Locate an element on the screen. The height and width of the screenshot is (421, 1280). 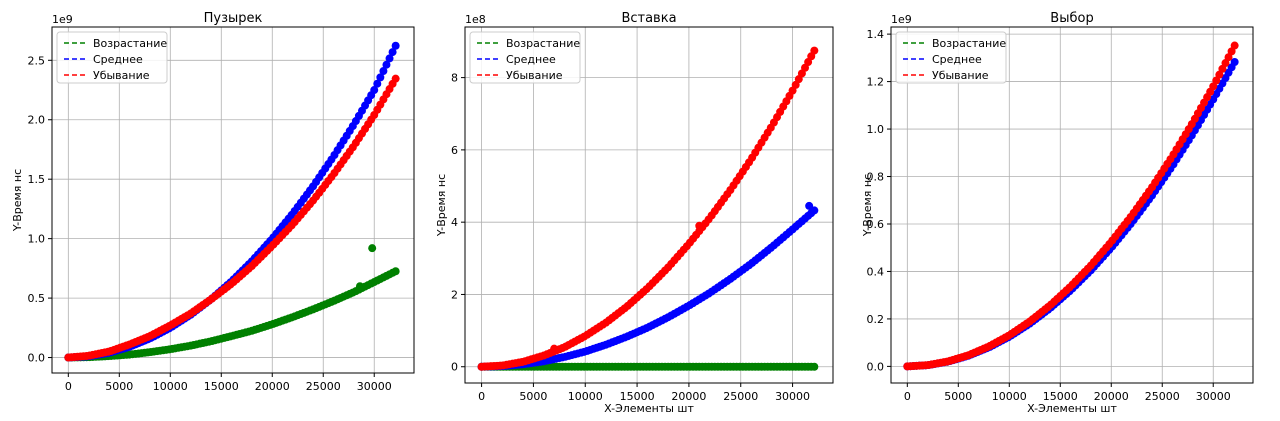
y-axis: 0.0 0.5 1.0 1.5 2.0 2.5 is located at coordinates (40, 209).